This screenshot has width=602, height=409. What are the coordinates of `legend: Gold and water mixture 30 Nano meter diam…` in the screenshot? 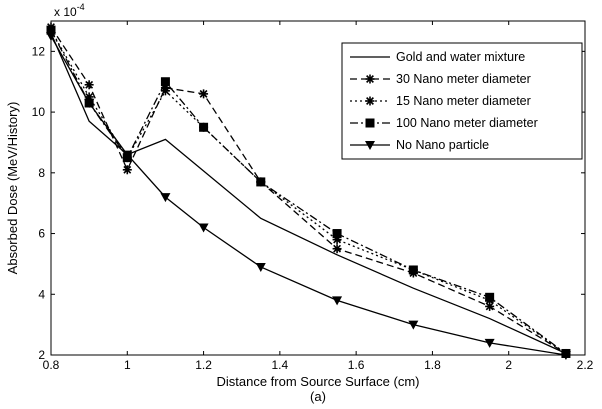 It's located at (462, 101).